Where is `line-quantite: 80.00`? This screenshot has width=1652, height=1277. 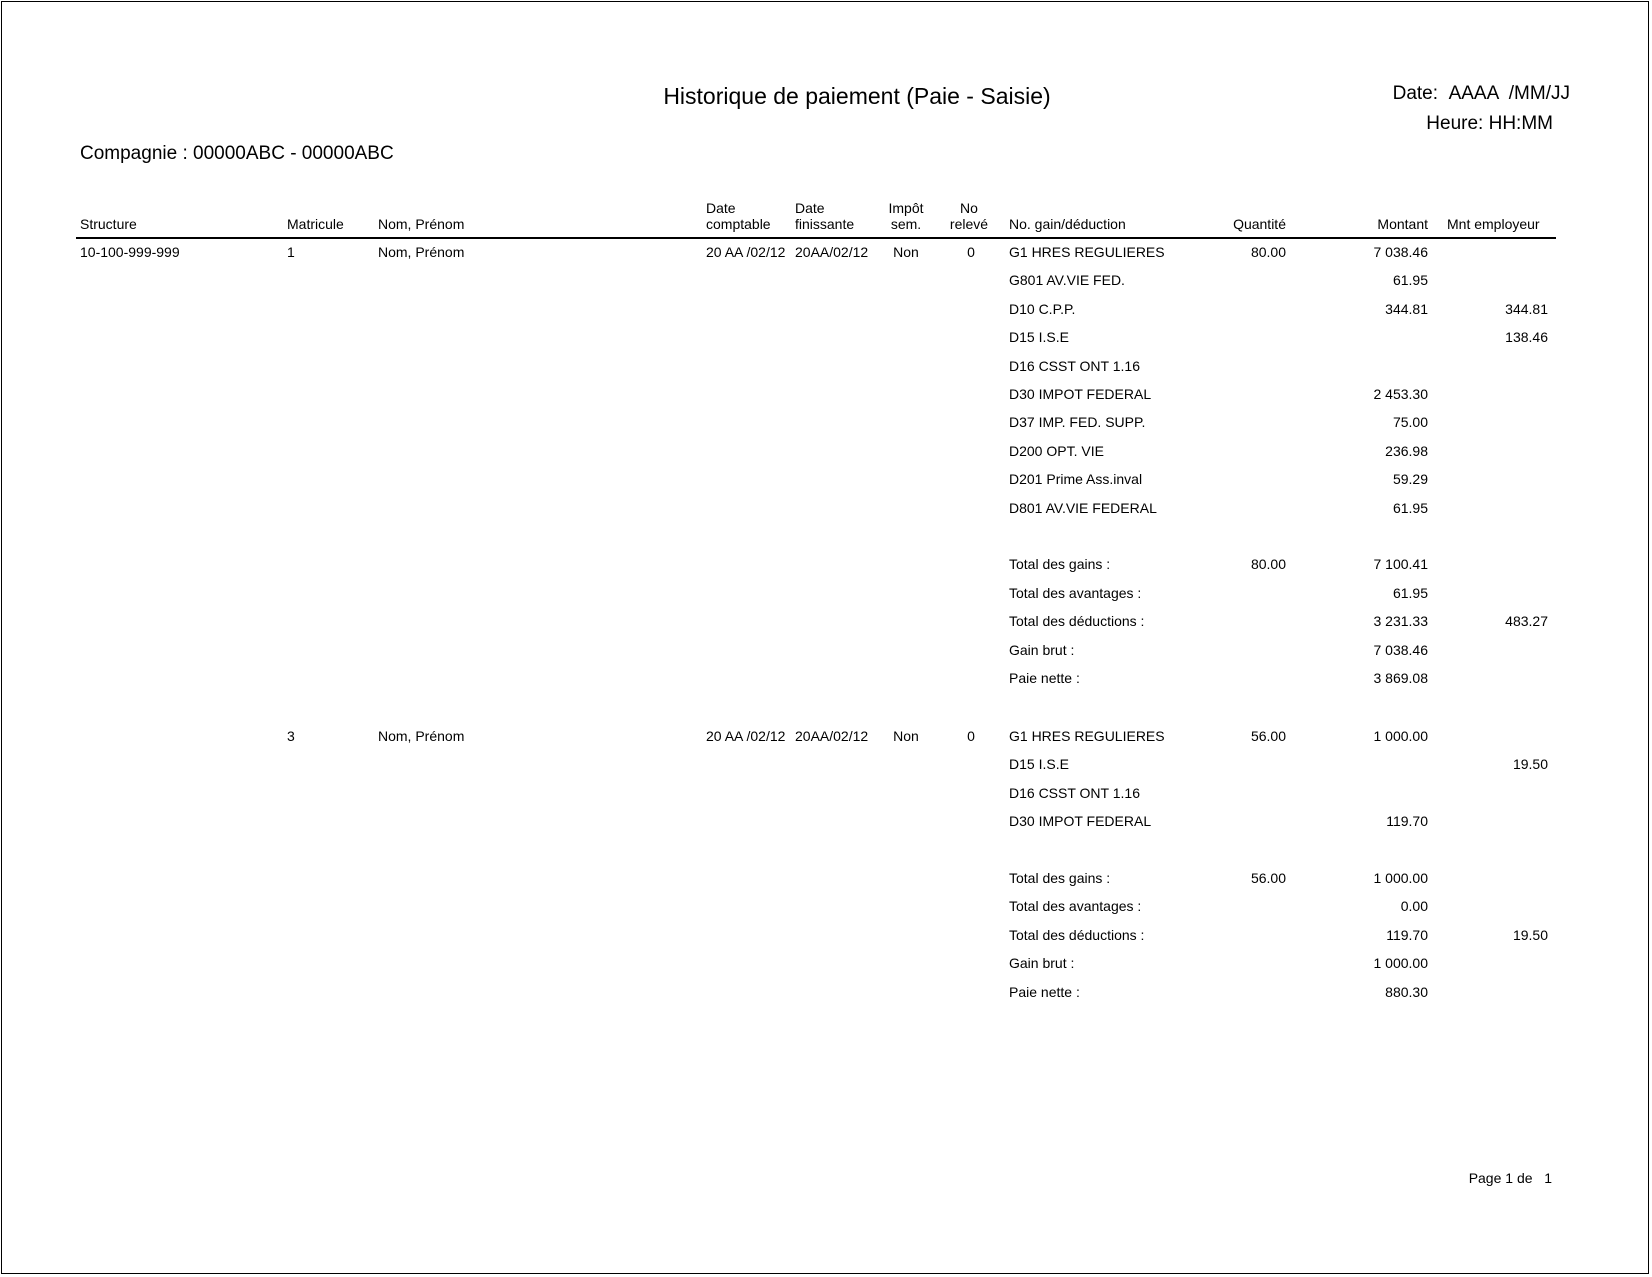 line-quantite: 80.00 is located at coordinates (1268, 252).